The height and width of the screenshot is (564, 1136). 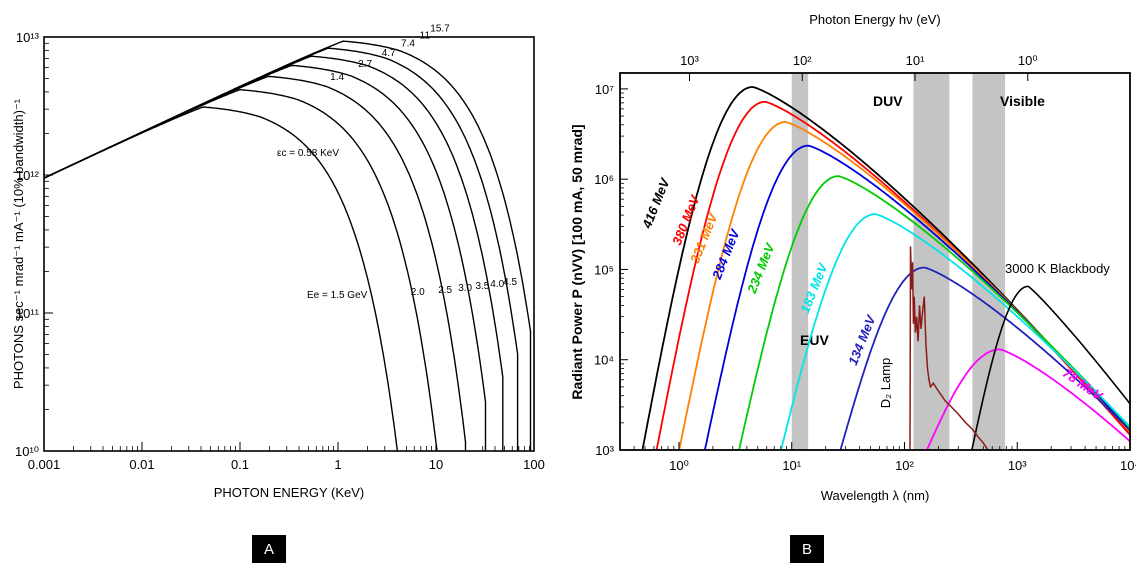 I want to click on chart-b-y-tick-label: 10³, so click(x=604, y=450).